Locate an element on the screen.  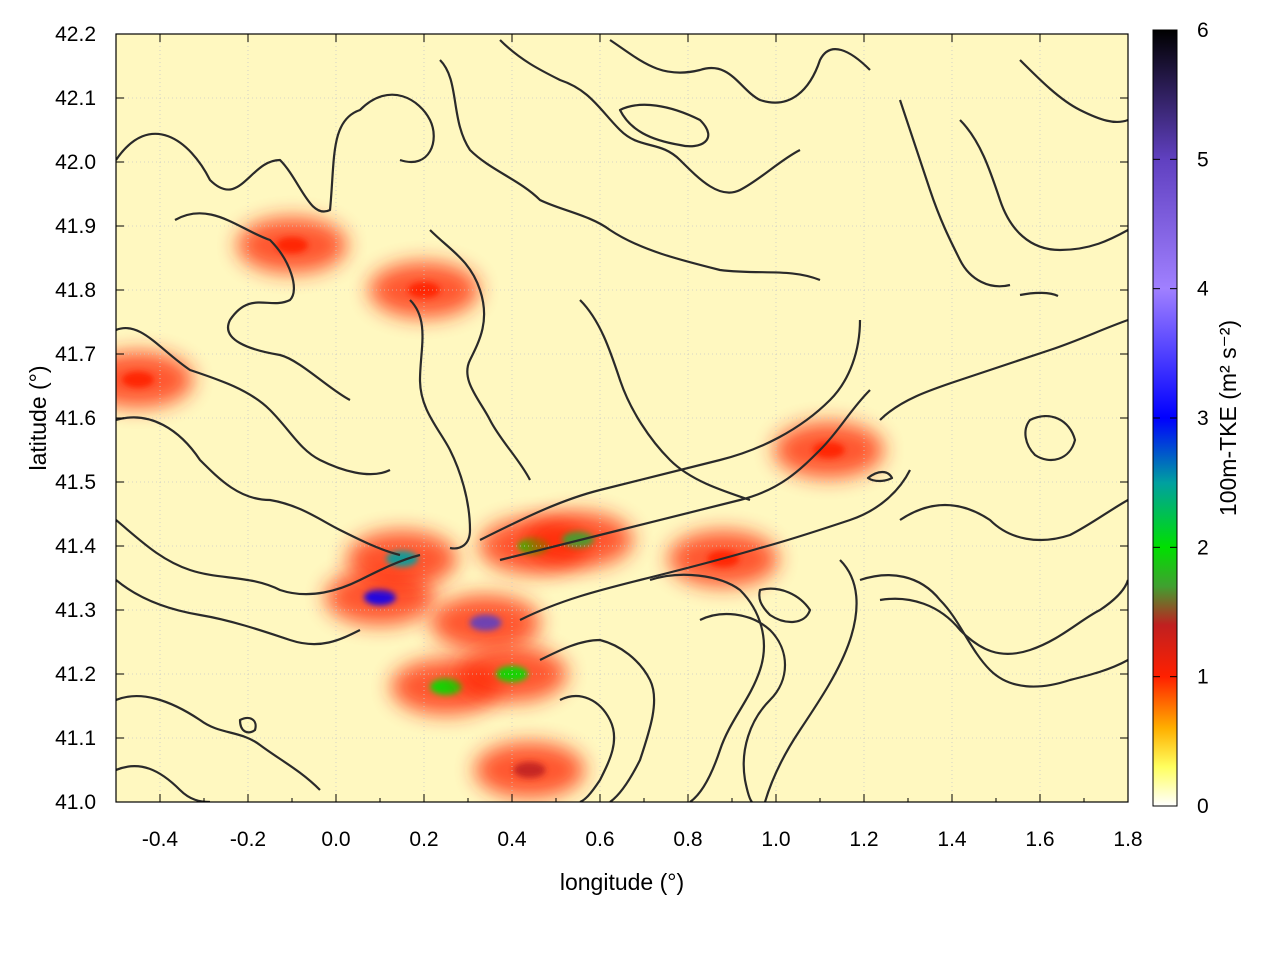
colorbar-tick-label: 1 is located at coordinates (1203, 677).